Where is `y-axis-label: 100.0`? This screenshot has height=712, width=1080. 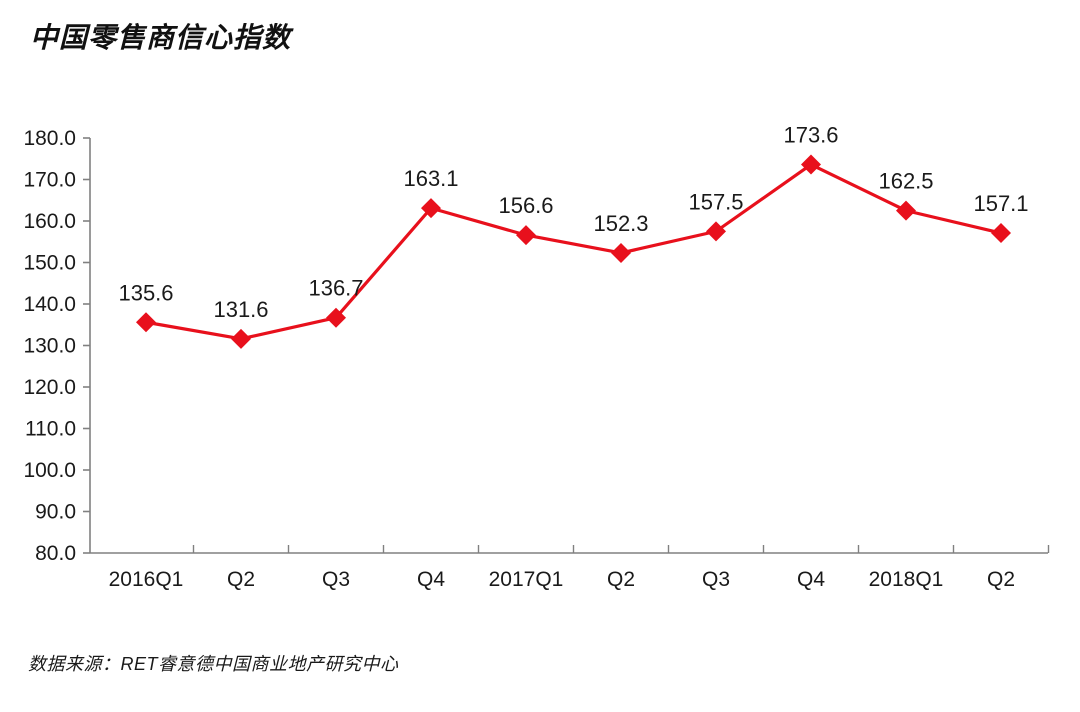
y-axis-label: 100.0 is located at coordinates (49, 470).